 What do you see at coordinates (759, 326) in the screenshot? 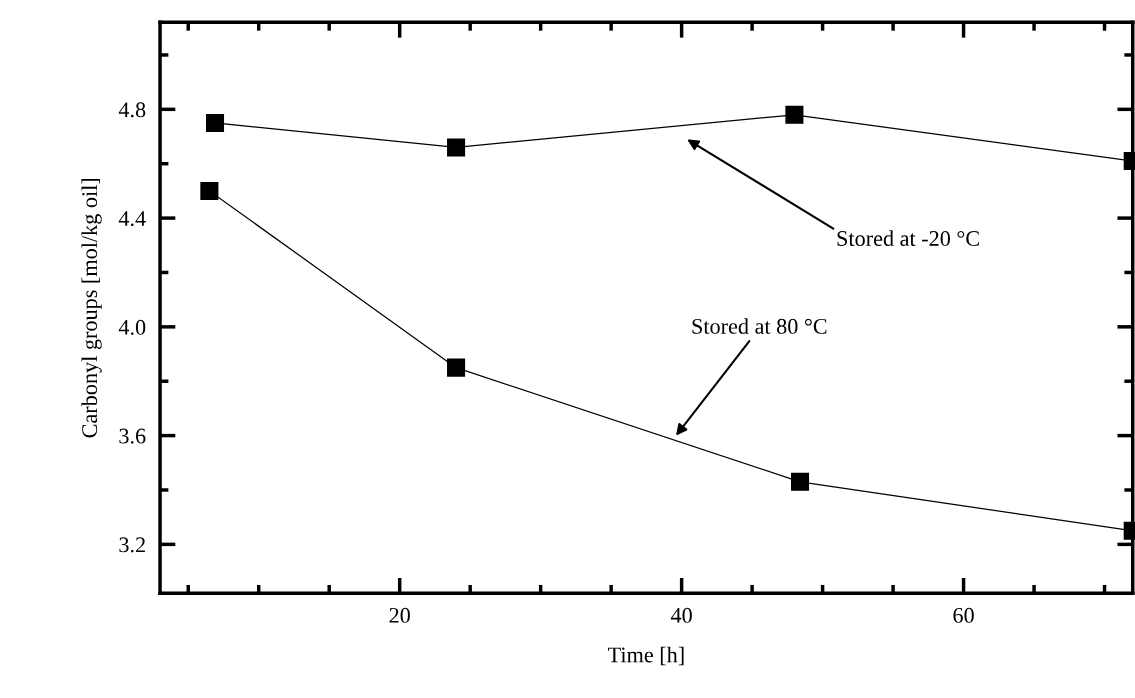
I see `annotation: Stored at 80 °C` at bounding box center [759, 326].